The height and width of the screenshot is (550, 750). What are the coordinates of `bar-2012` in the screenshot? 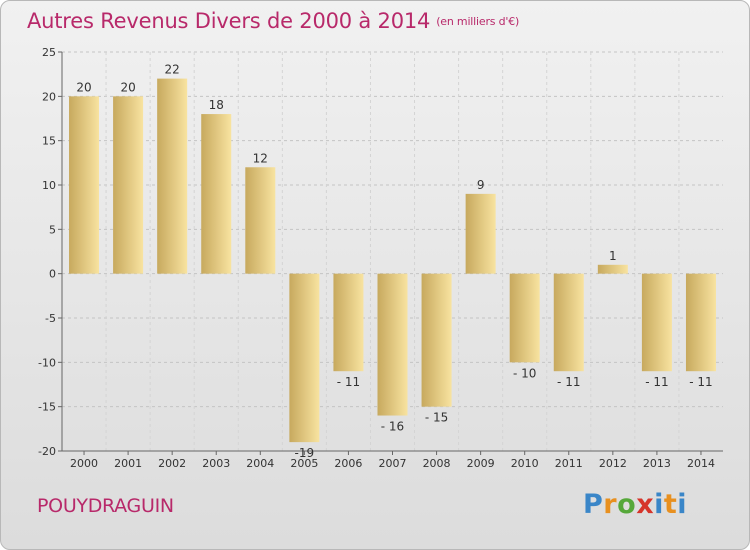 It's located at (612, 269).